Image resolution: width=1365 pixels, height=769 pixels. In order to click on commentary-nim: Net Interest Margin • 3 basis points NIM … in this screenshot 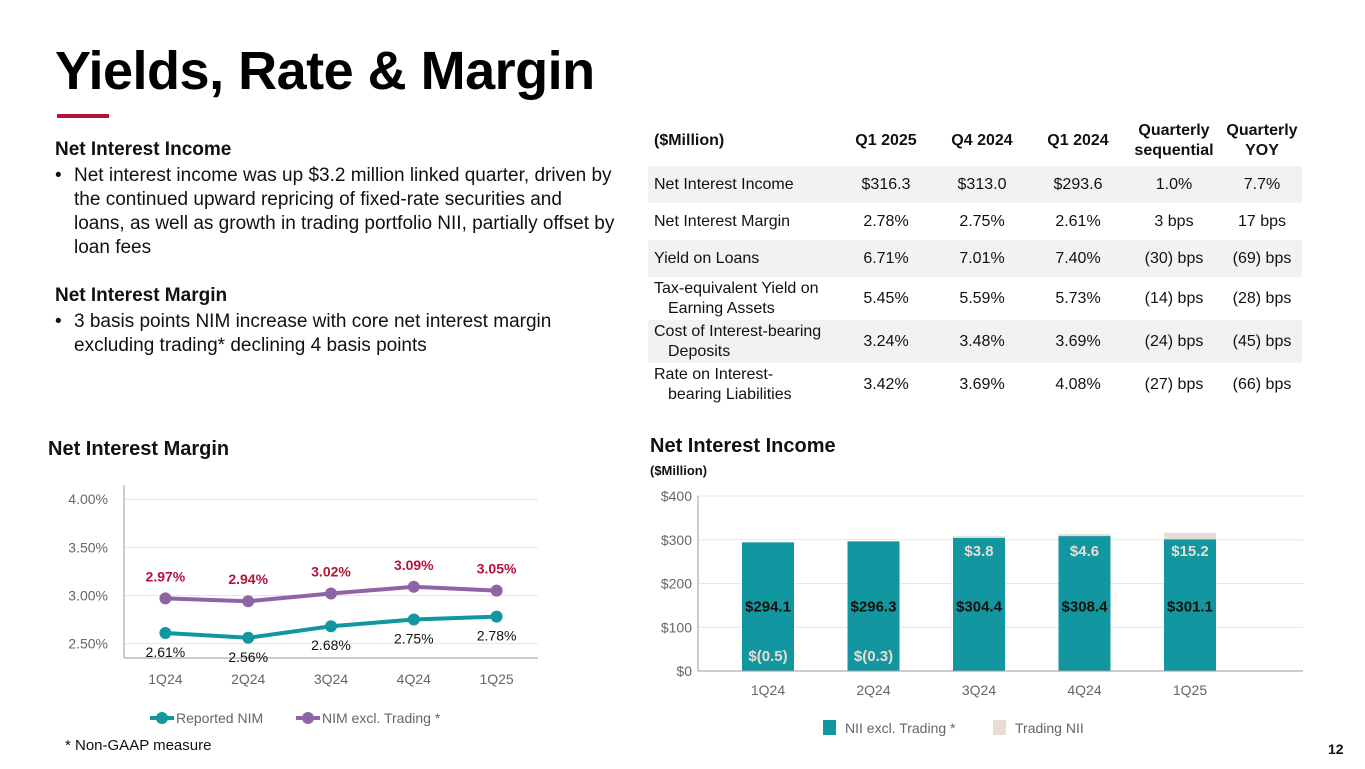, I will do `click(335, 321)`.